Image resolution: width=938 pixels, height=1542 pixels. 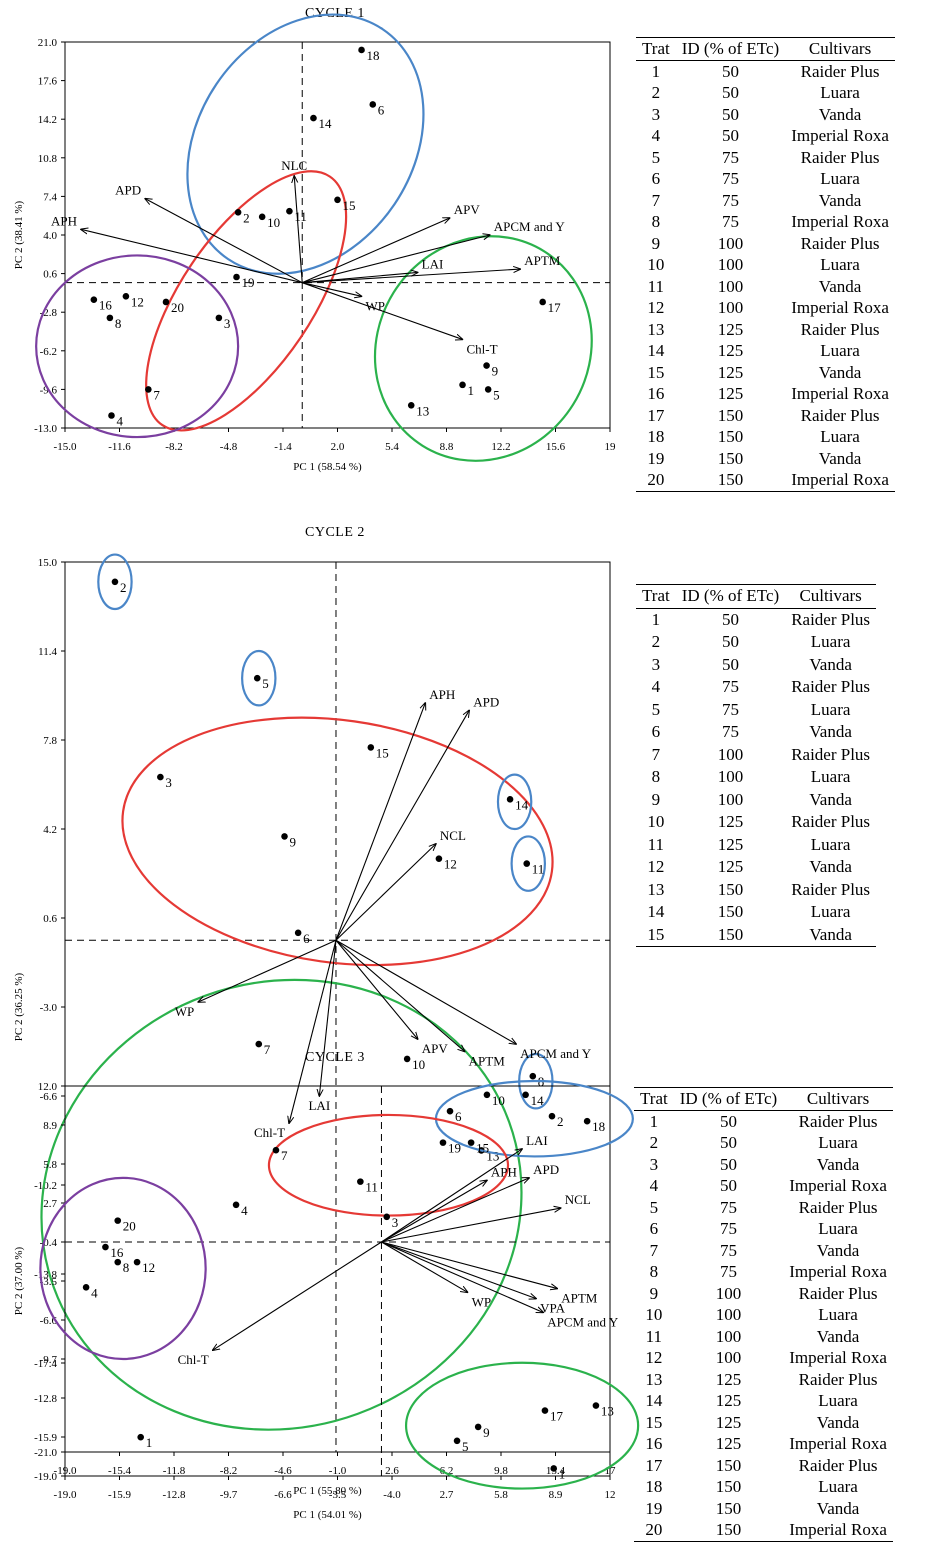 What do you see at coordinates (654, 1400) in the screenshot?
I see `table-cell: 14` at bounding box center [654, 1400].